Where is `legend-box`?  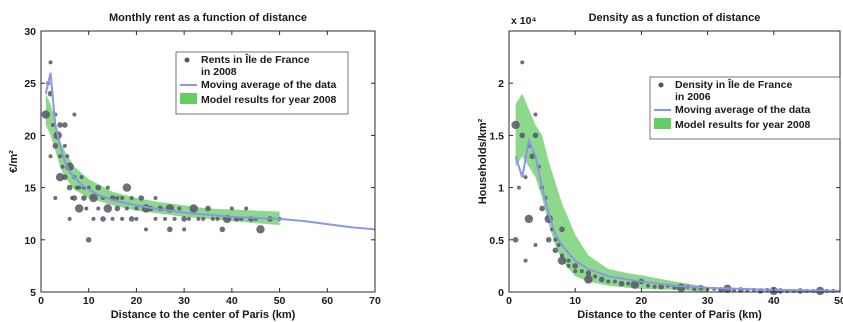
legend-box is located at coordinates (262, 83).